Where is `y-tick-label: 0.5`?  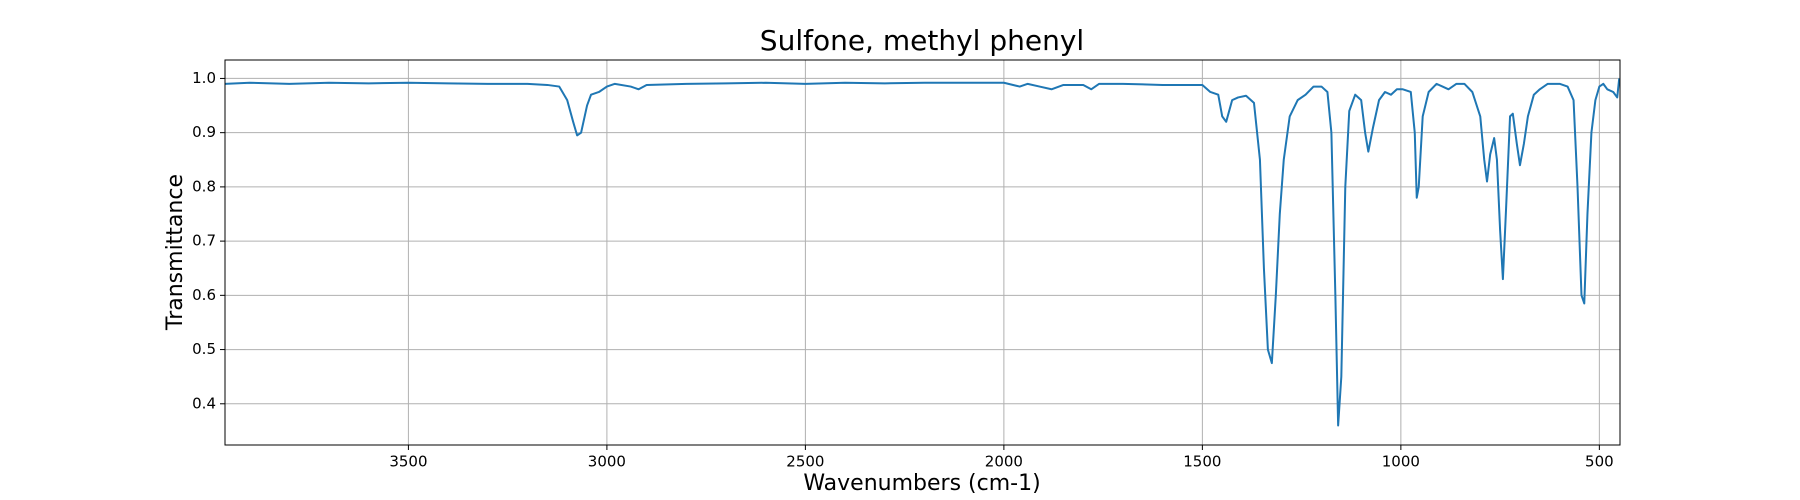
y-tick-label: 0.5 is located at coordinates (204, 349).